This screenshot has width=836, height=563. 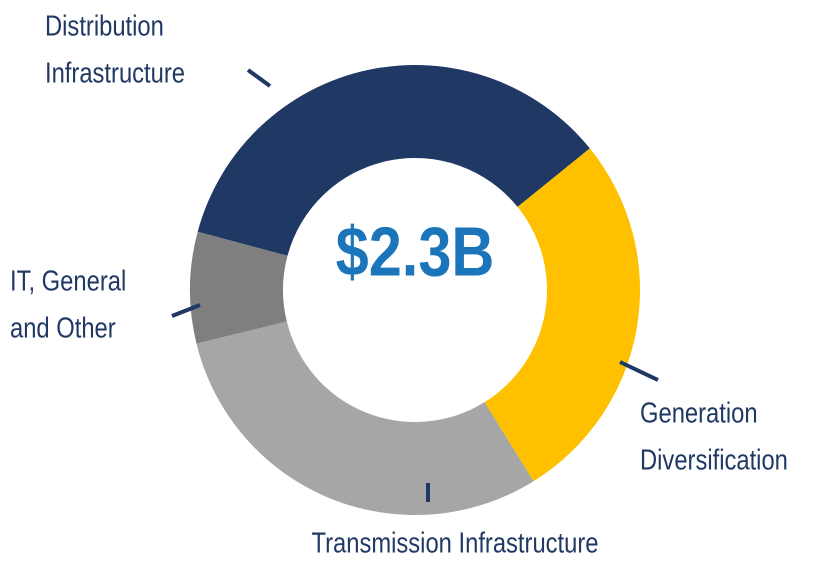 I want to click on segment-label: Generation, so click(x=699, y=412).